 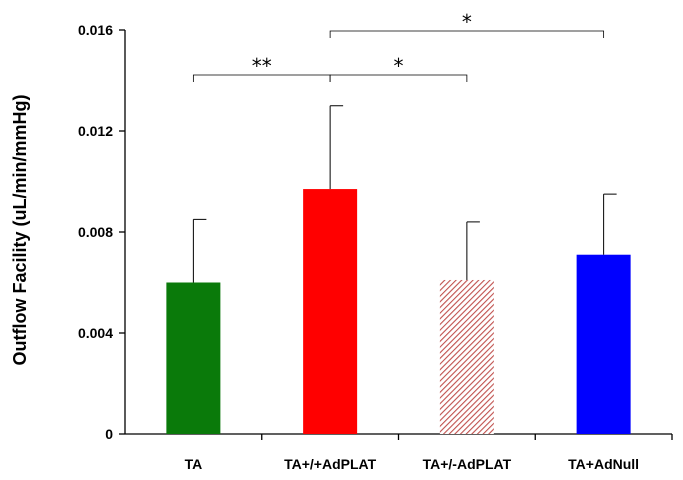 What do you see at coordinates (109, 434) in the screenshot?
I see `y-tick-label: 0` at bounding box center [109, 434].